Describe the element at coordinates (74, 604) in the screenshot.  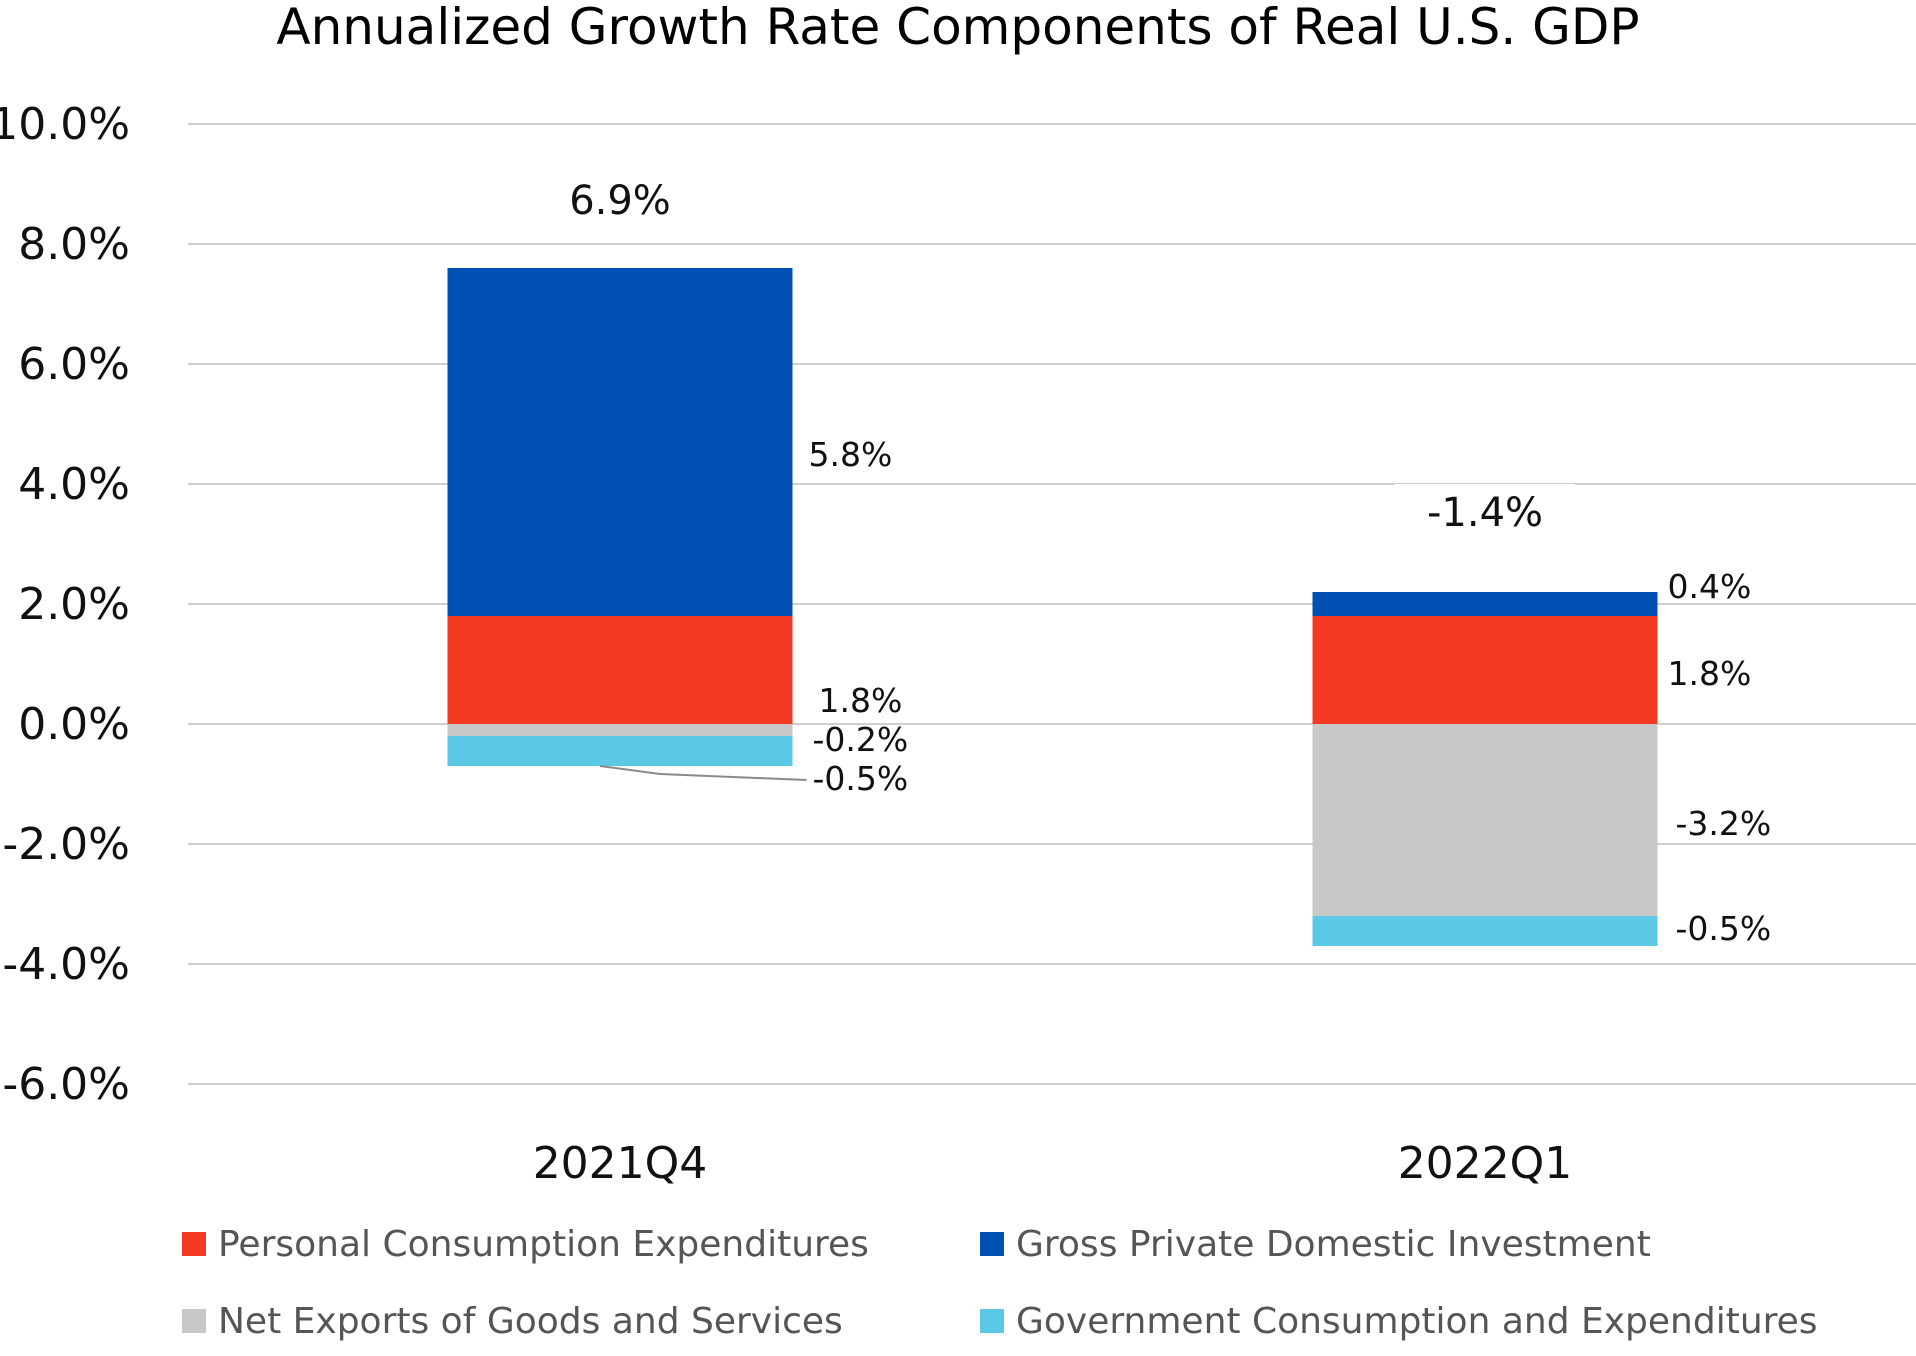
I see `y-tick-label: 2.0%` at that location.